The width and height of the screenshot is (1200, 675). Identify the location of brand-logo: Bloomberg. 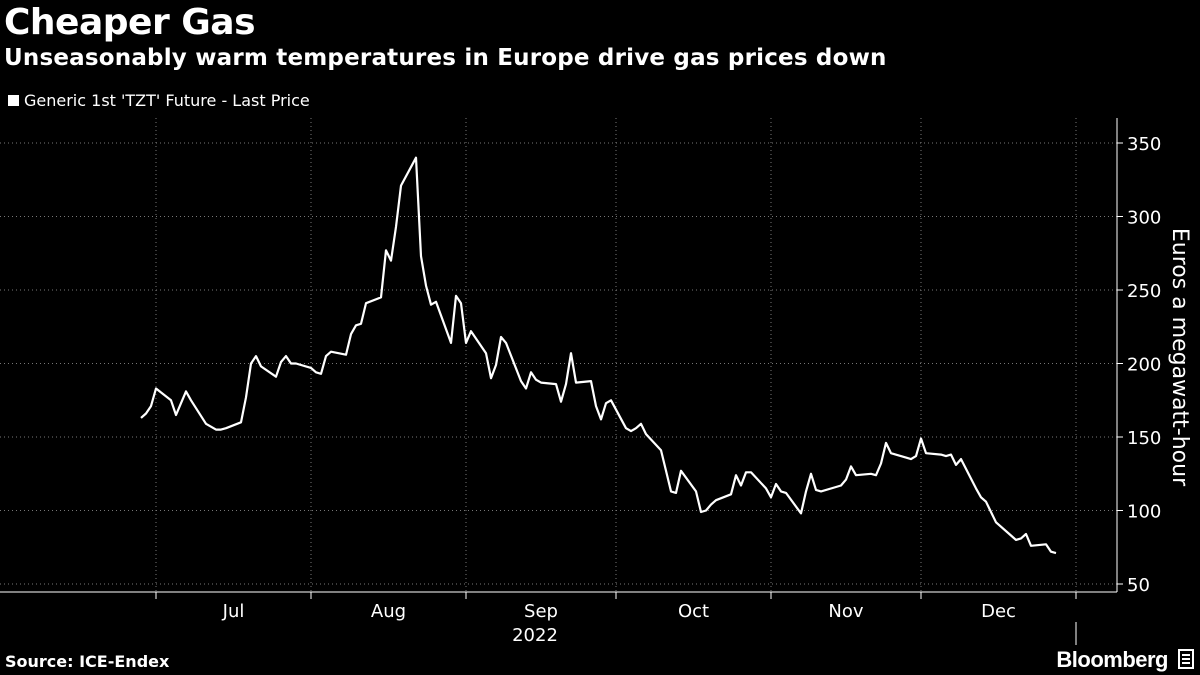
(1112, 659).